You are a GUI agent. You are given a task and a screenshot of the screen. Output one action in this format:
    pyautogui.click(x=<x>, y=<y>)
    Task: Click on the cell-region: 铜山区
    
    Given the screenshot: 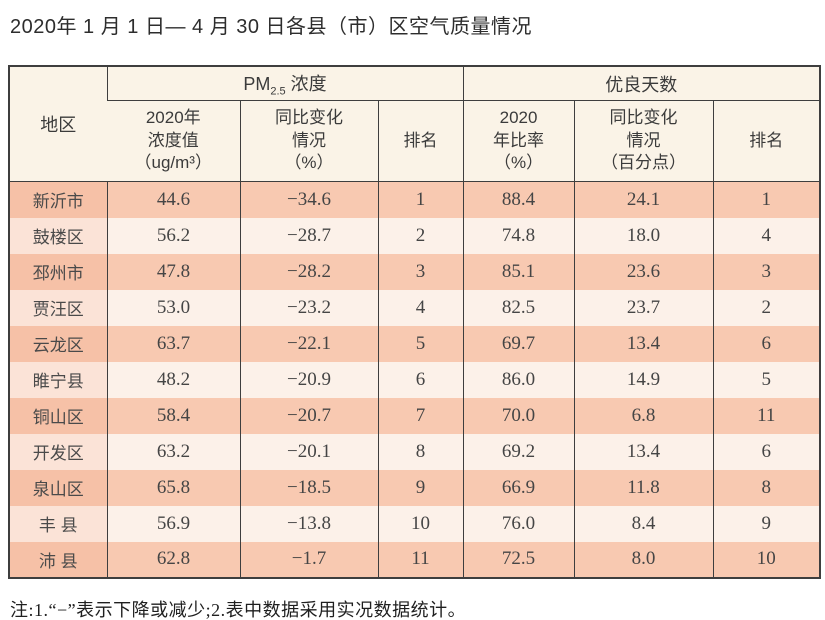 What is the action you would take?
    pyautogui.click(x=58, y=415)
    